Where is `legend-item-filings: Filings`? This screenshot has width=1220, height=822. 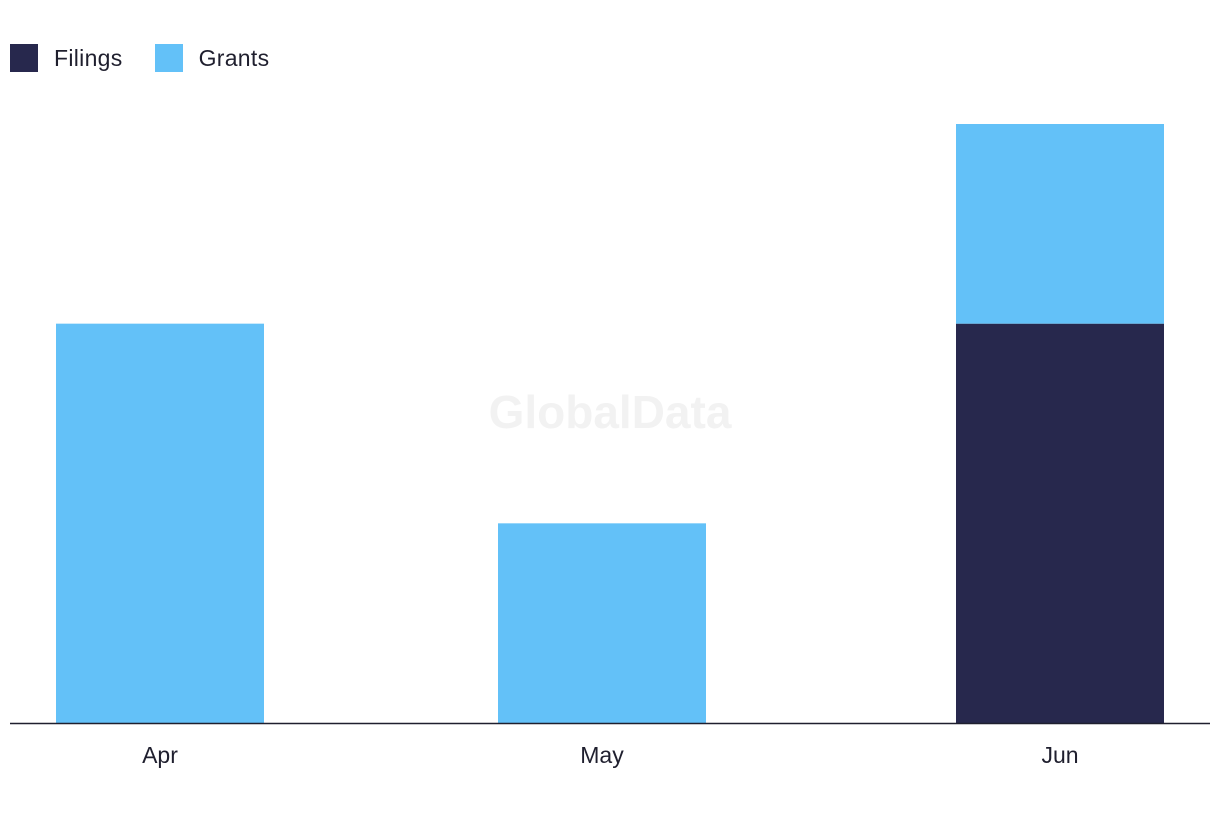
legend-item-filings: Filings is located at coordinates (66, 58).